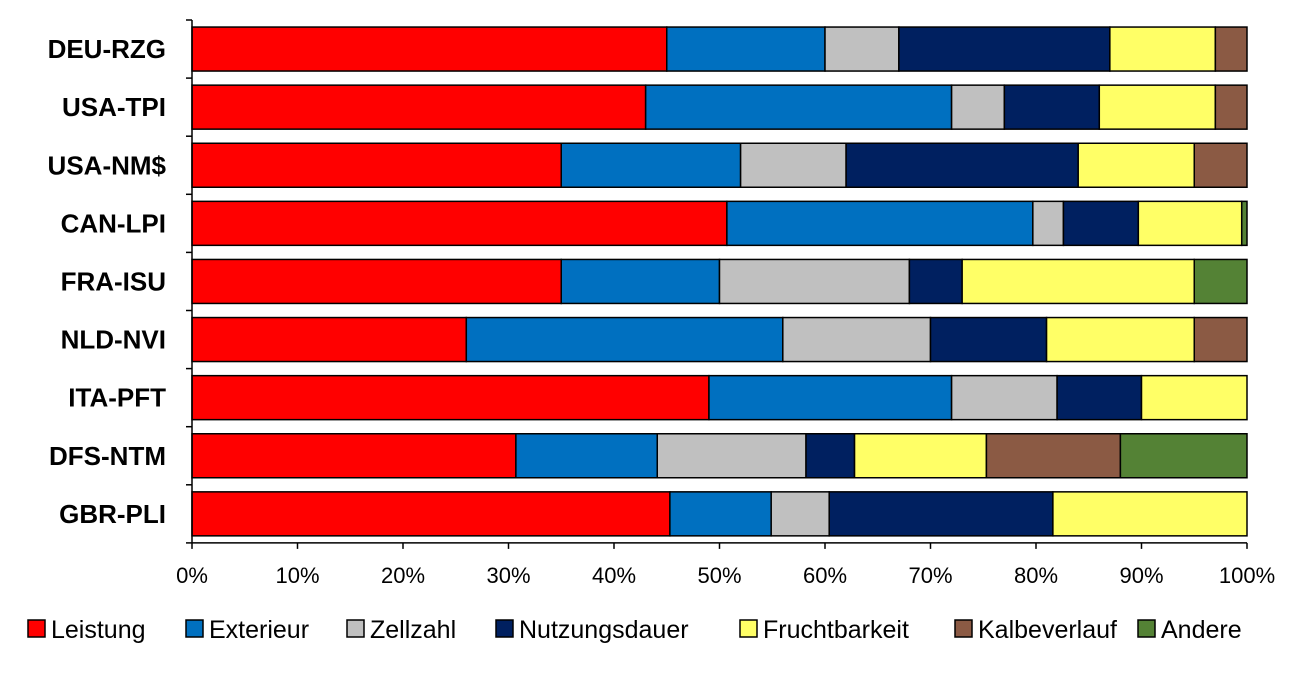 This screenshot has height=679, width=1296. I want to click on legend-label-fruchtbarkeit: Fruchtbarkeit, so click(836, 630).